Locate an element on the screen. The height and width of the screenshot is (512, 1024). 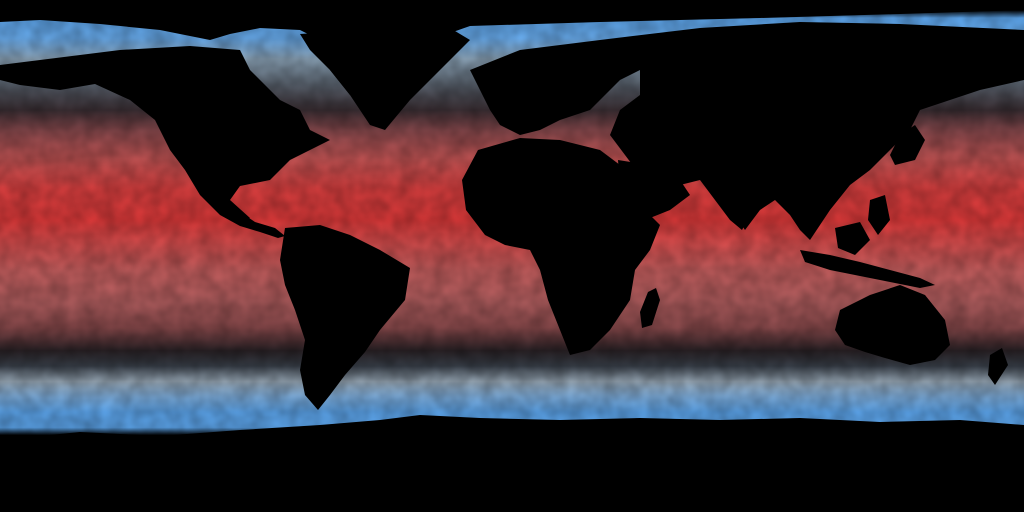
landmass-greenland is located at coordinates (385, 79).